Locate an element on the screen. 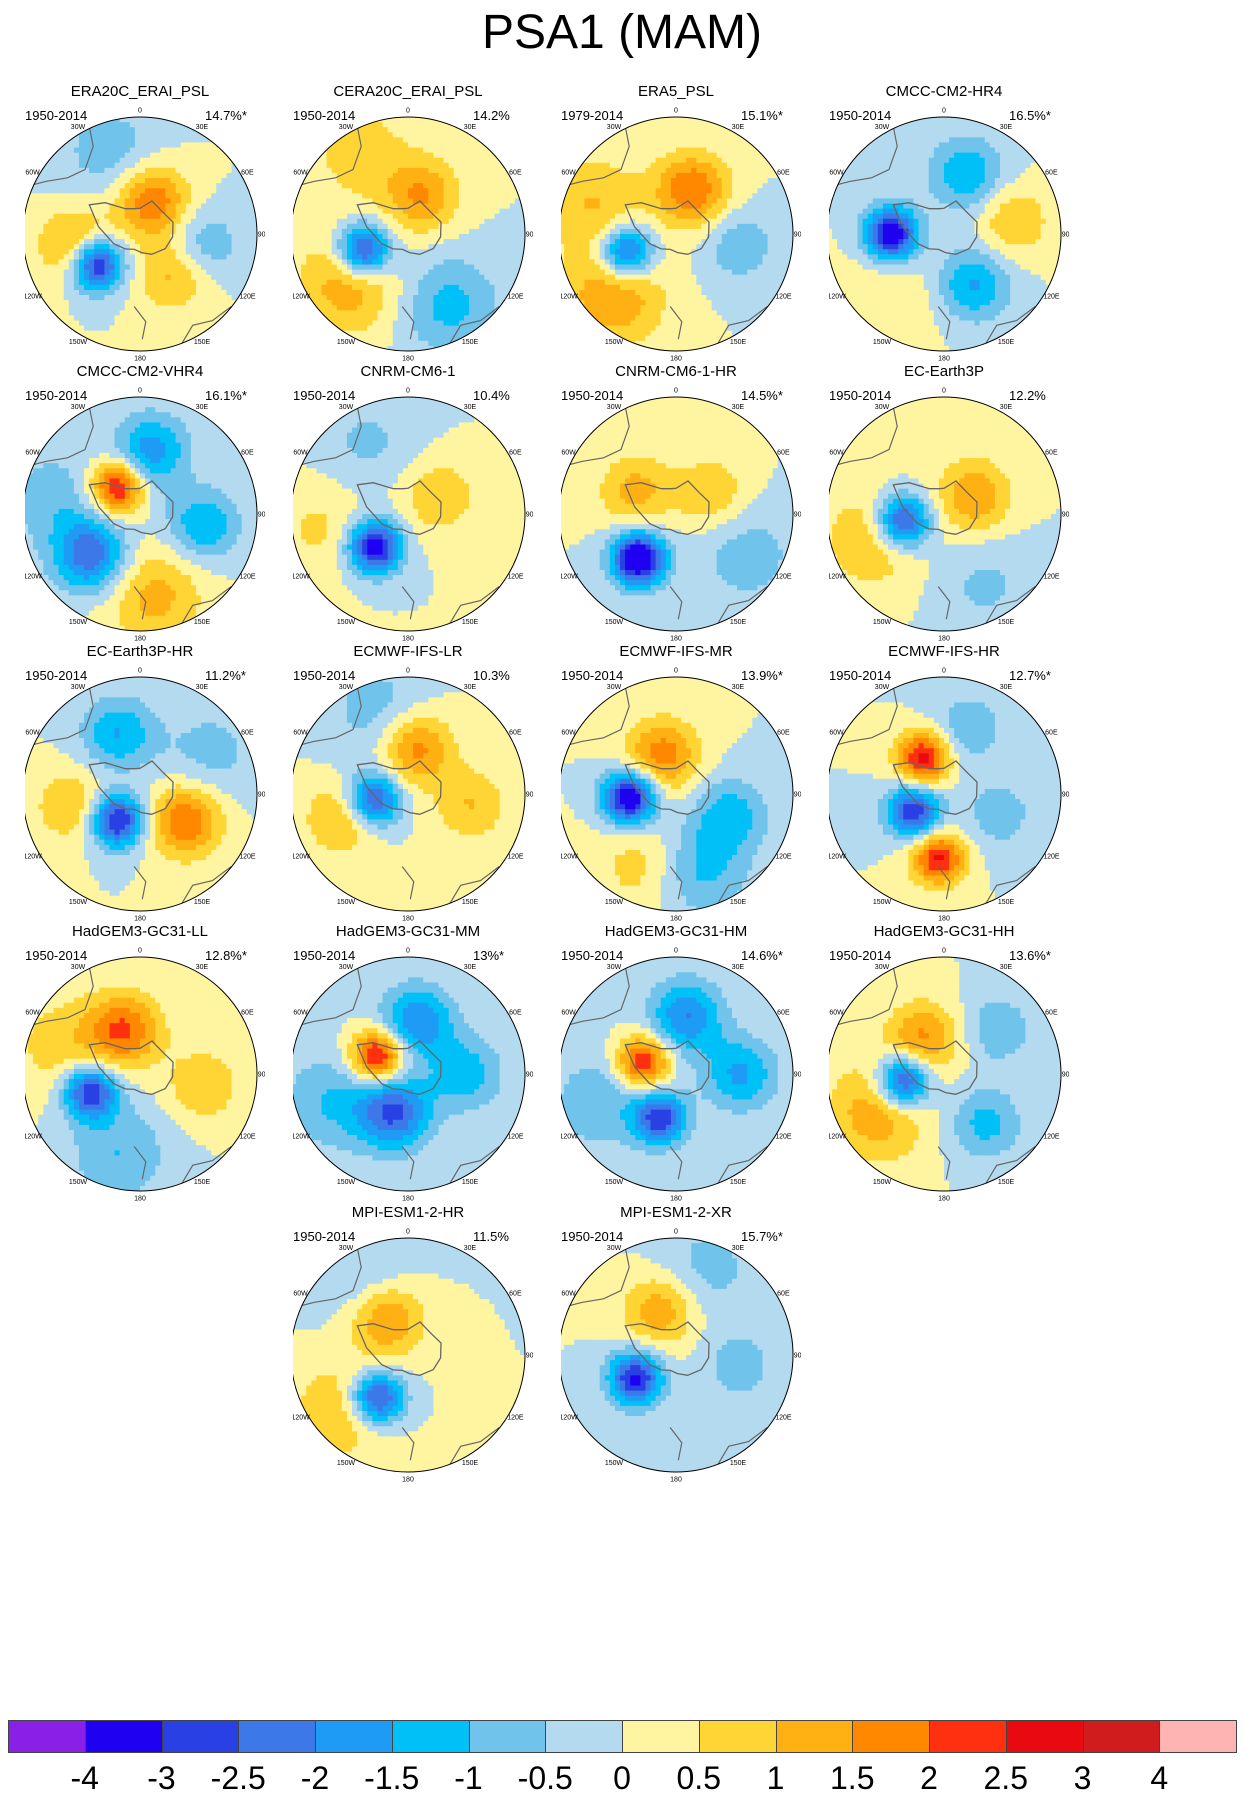 Image resolution: width=1244 pixels, height=1801 pixels. panel-title: CMCC-CM2-VHR4 is located at coordinates (140, 372).